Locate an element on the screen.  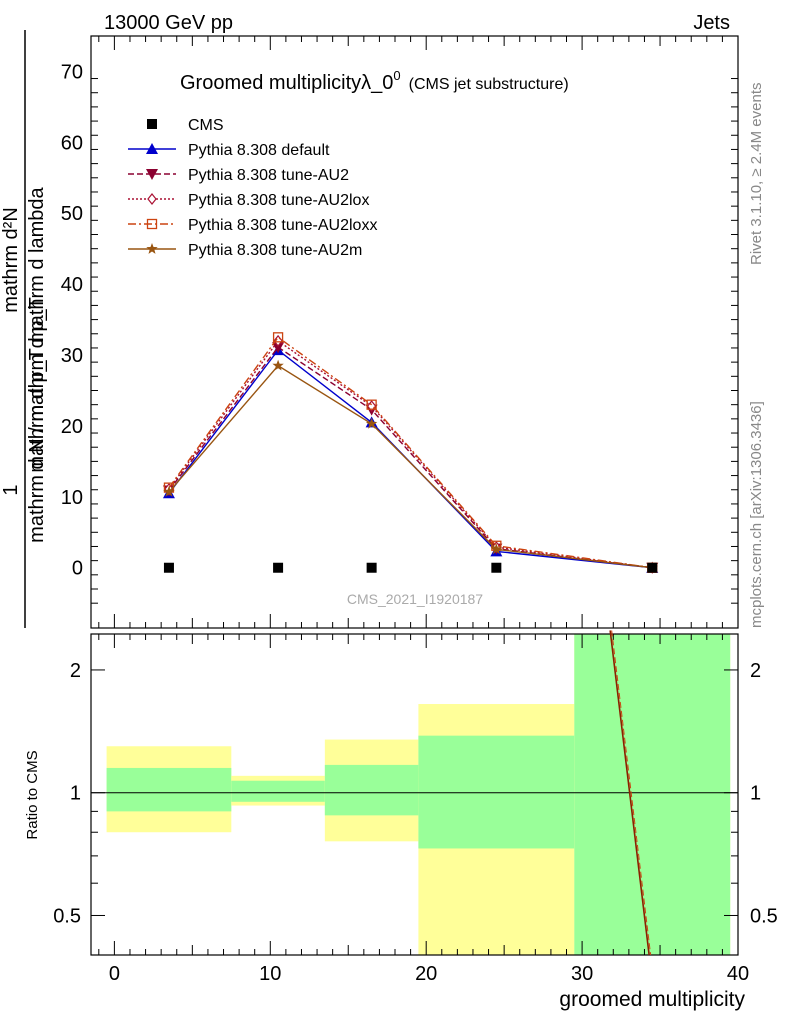
legend-entry: Pythia 8.308 tune-AU2 is located at coordinates (238, 175).